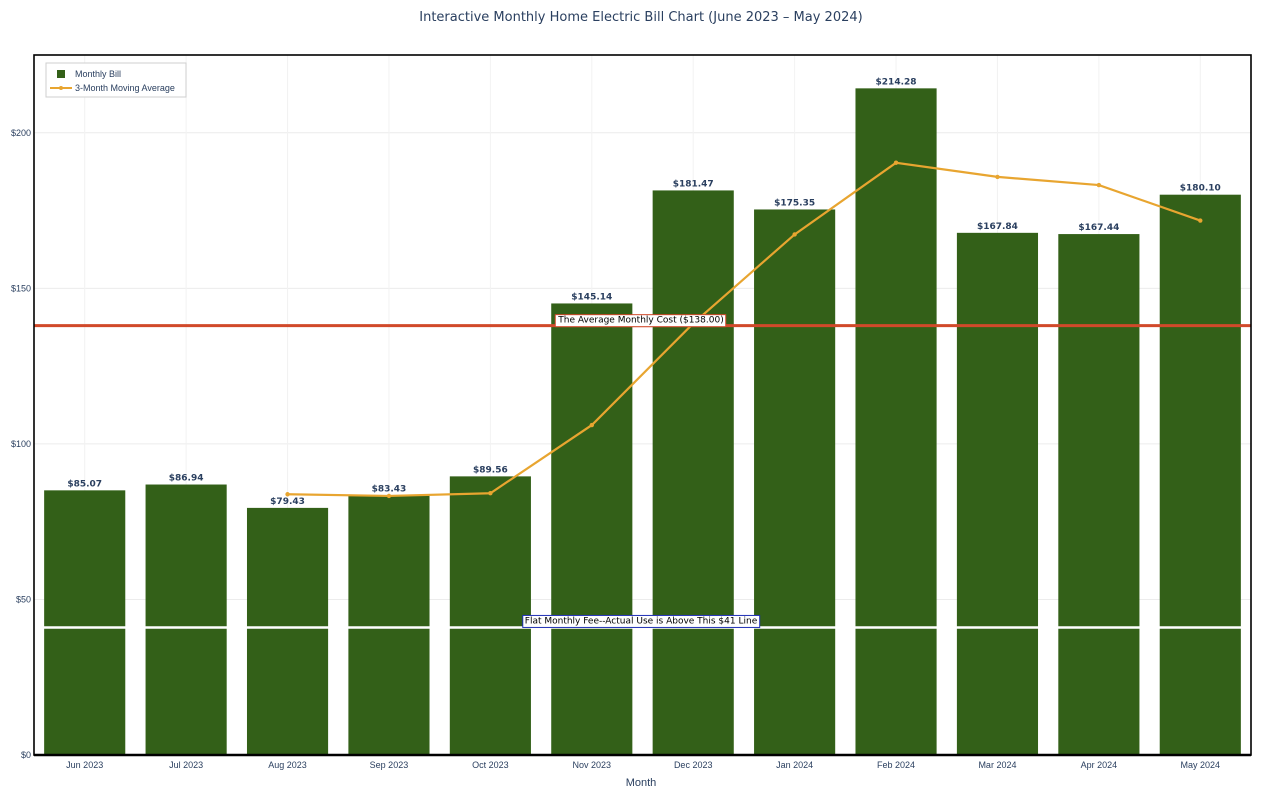 Image resolution: width=1262 pixels, height=800 pixels. Describe the element at coordinates (98, 74) in the screenshot. I see `legend-label-monthly-bill: Monthly Bill` at that location.